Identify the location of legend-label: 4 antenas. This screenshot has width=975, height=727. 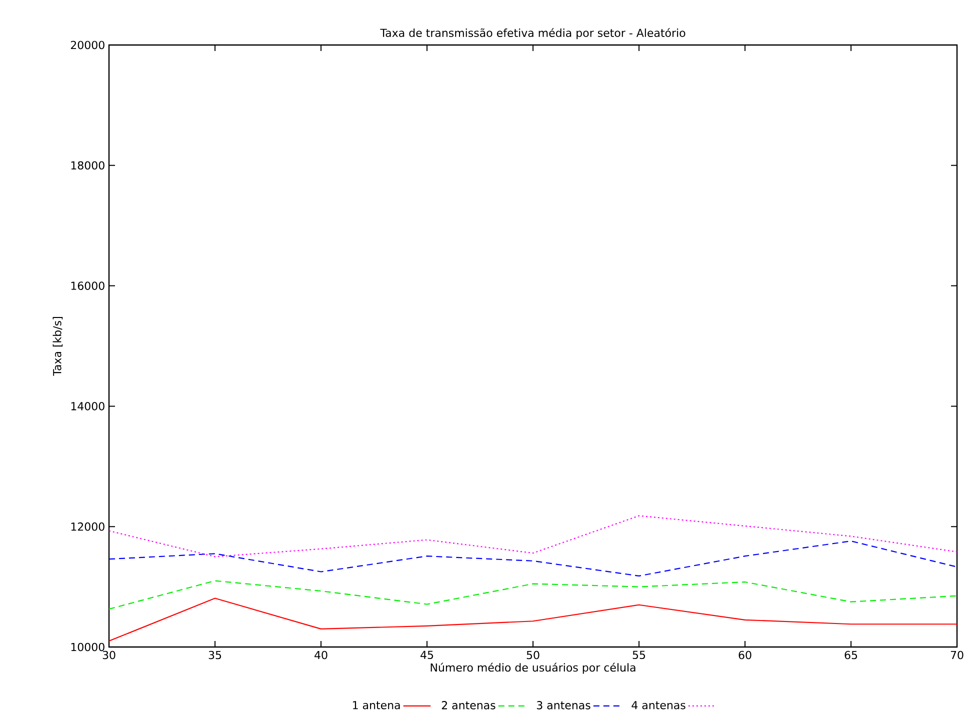
(659, 705).